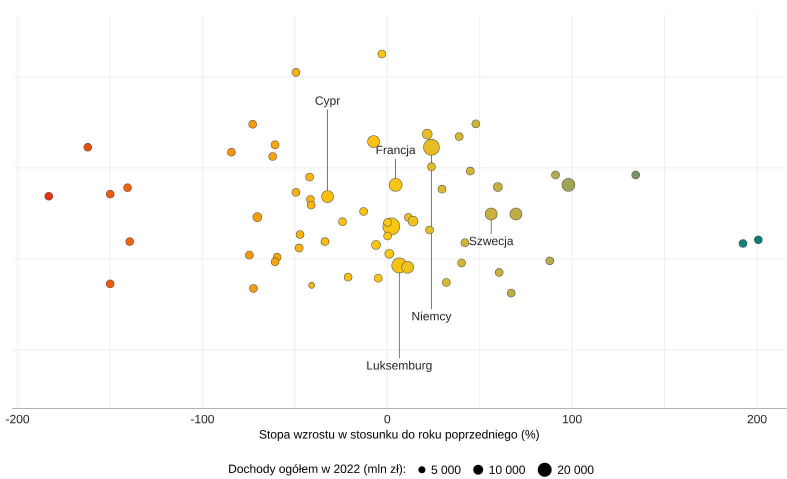 Image resolution: width=787 pixels, height=479 pixels. Describe the element at coordinates (387, 419) in the screenshot. I see `x-tick-label: 0` at that location.